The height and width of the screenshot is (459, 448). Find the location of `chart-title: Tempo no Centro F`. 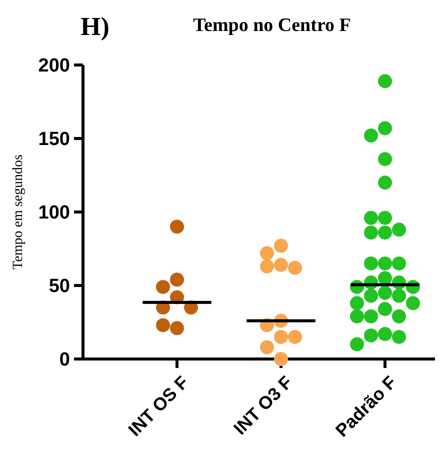

chart-title: Tempo no Centro F is located at coordinates (272, 25).